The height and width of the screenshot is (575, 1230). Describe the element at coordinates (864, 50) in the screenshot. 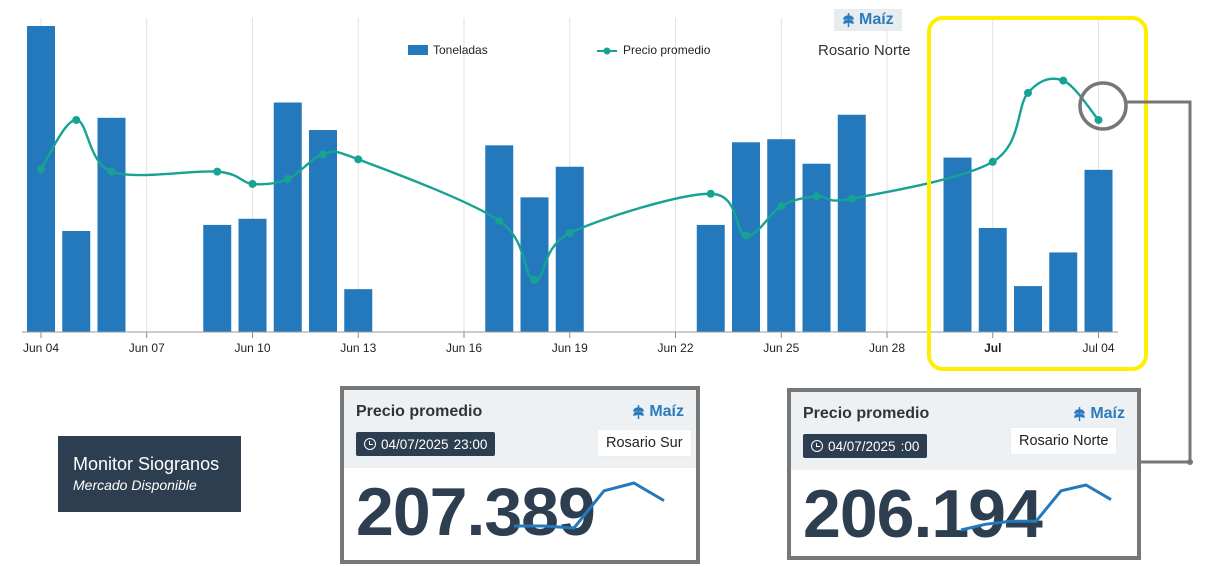

I see `top-location: Rosario Norte` at that location.